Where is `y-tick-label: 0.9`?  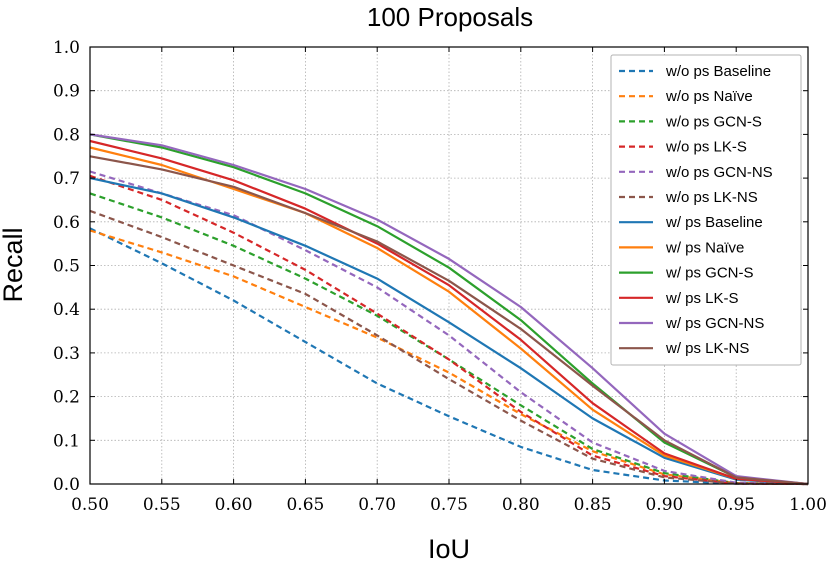
y-tick-label: 0.9 is located at coordinates (66, 92).